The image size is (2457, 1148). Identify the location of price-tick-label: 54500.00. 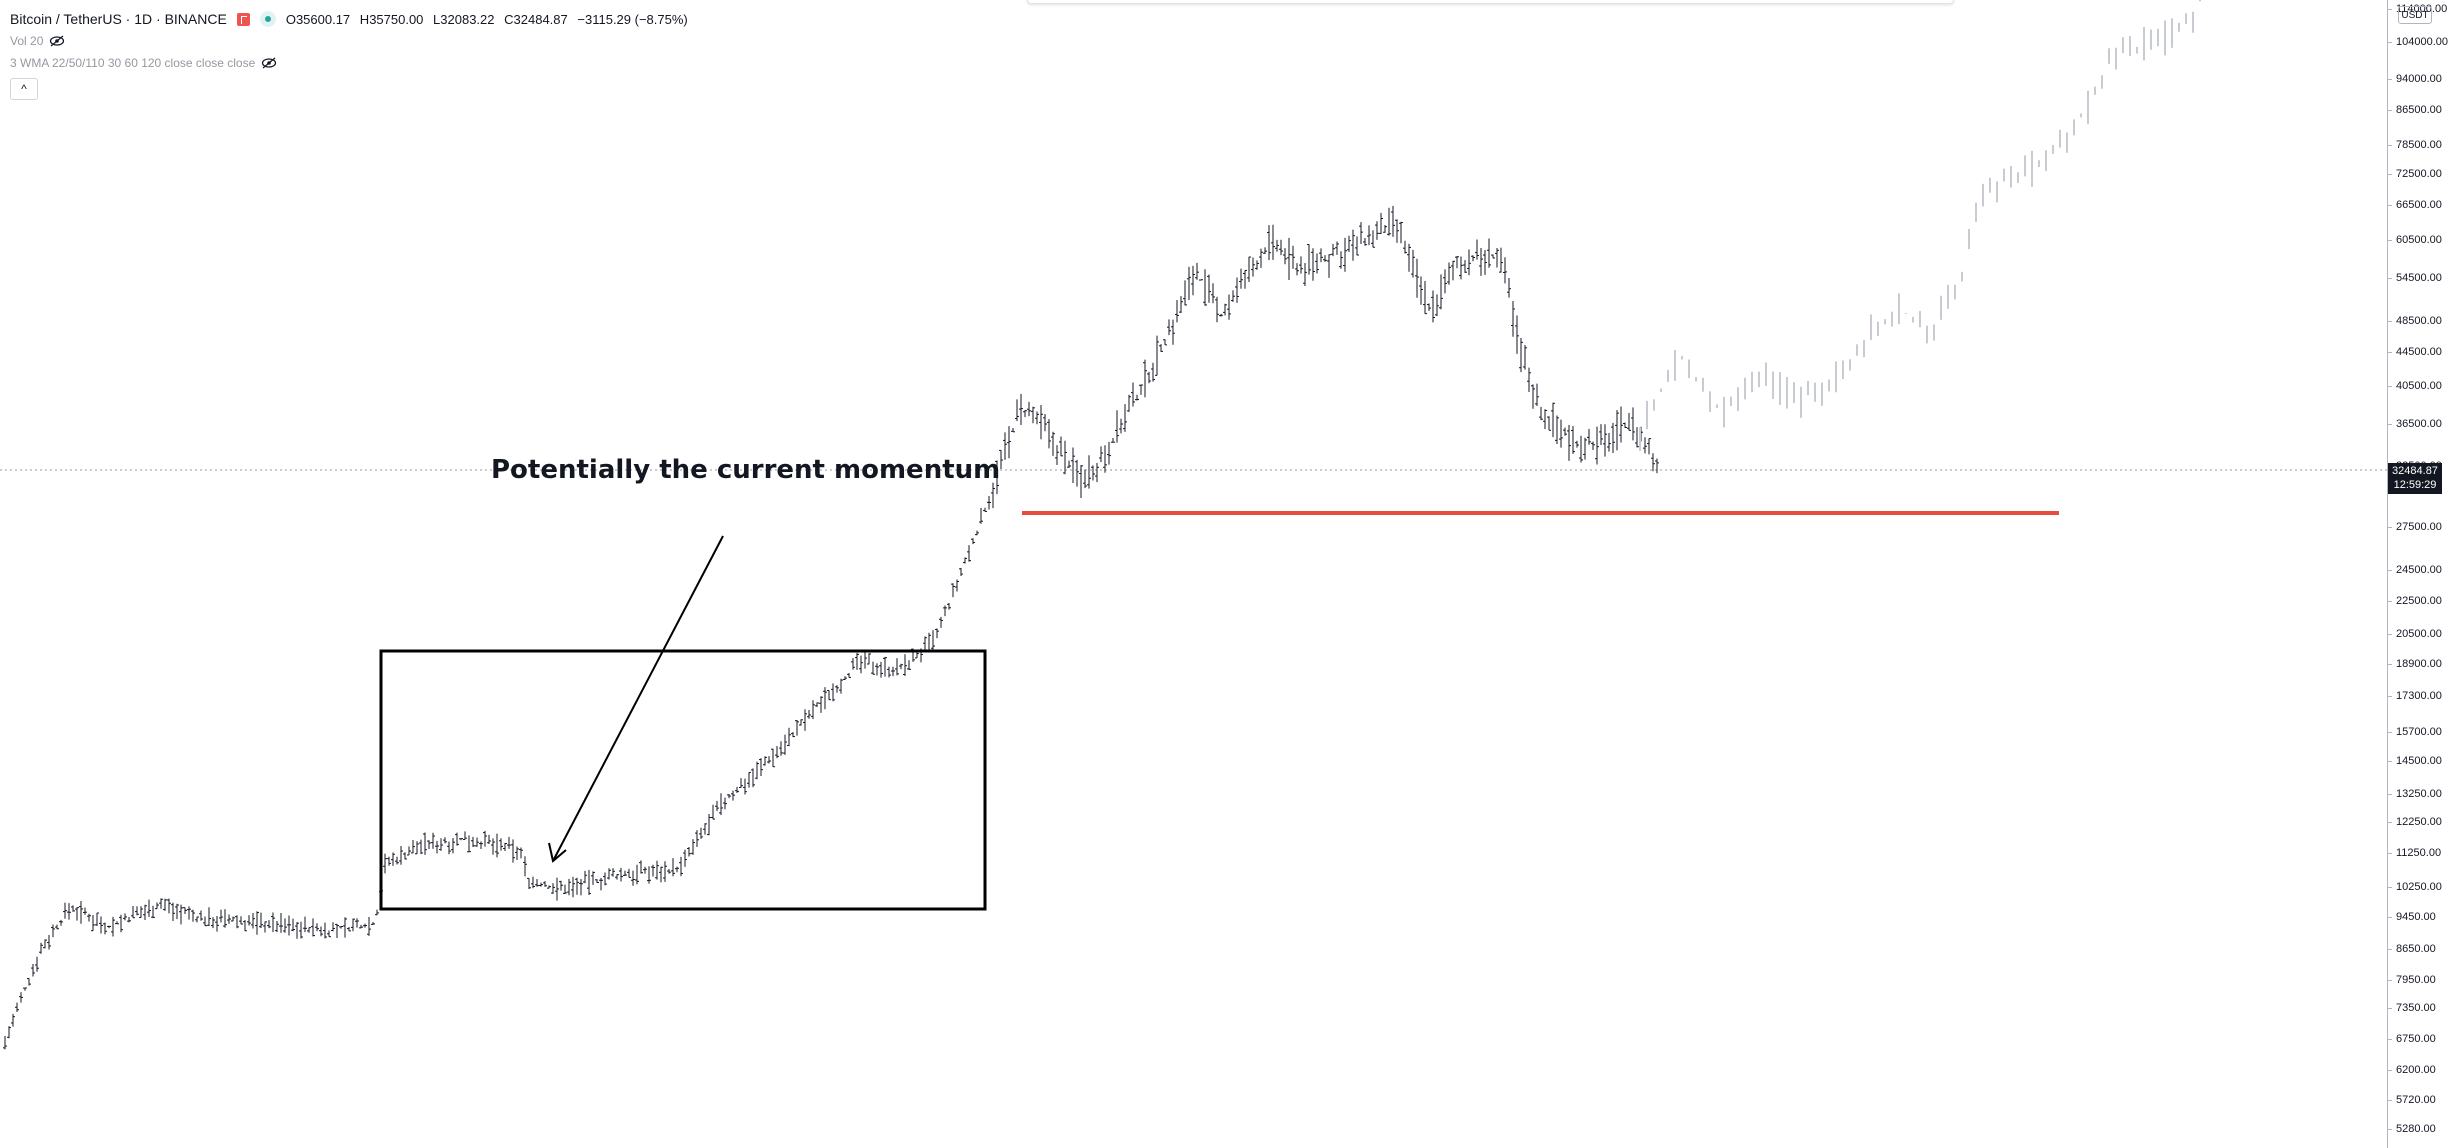
(2419, 278).